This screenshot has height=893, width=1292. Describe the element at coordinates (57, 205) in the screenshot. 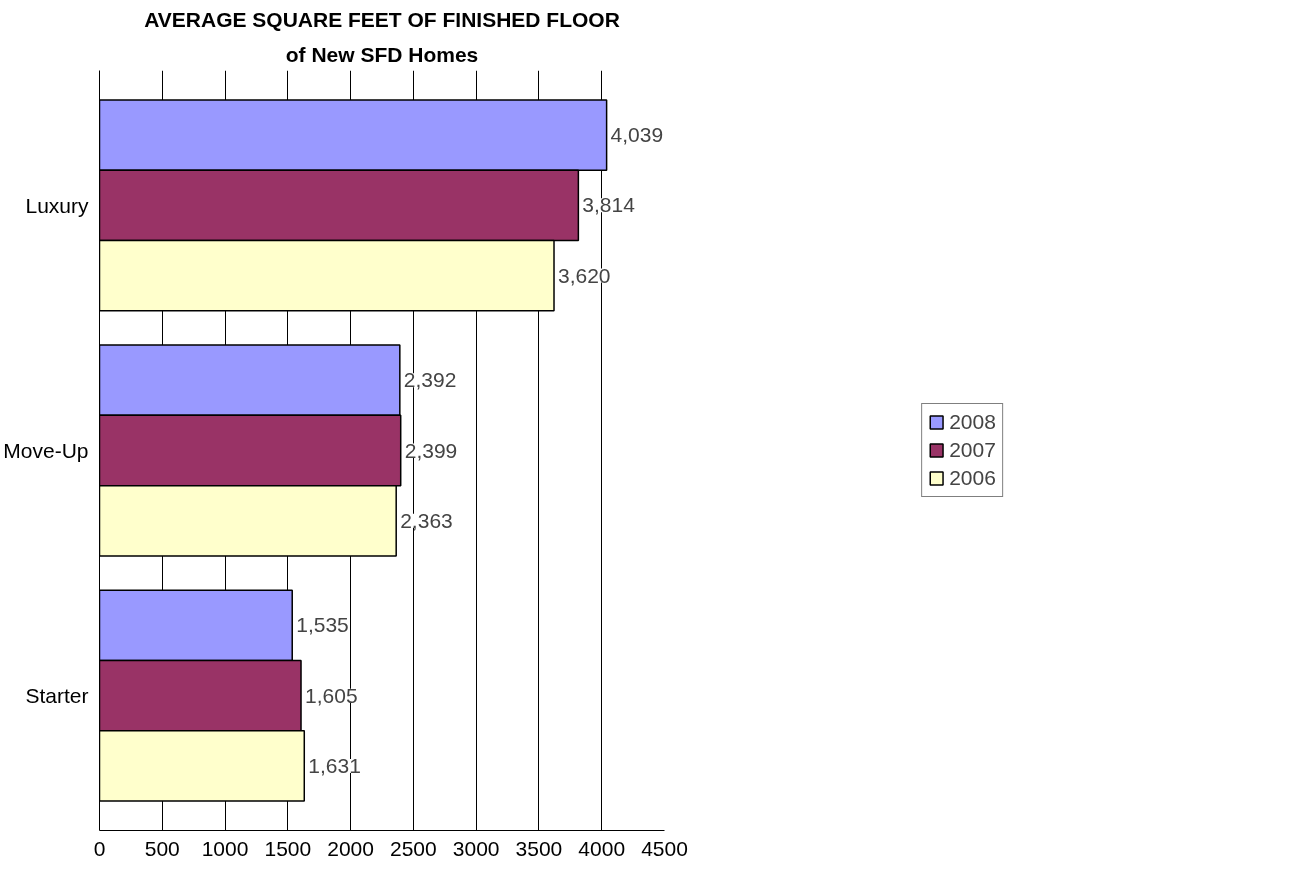

I see `y-tick-label: Luxury` at that location.